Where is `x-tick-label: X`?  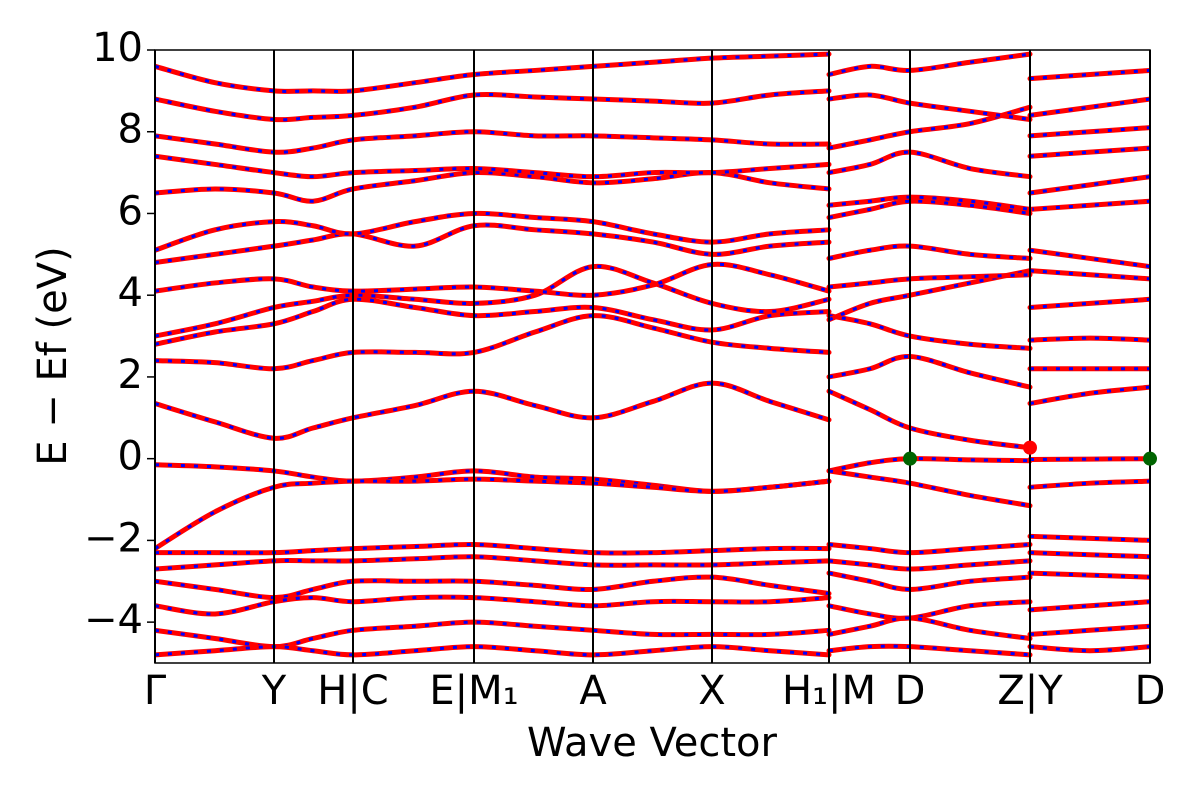 x-tick-label: X is located at coordinates (711, 691).